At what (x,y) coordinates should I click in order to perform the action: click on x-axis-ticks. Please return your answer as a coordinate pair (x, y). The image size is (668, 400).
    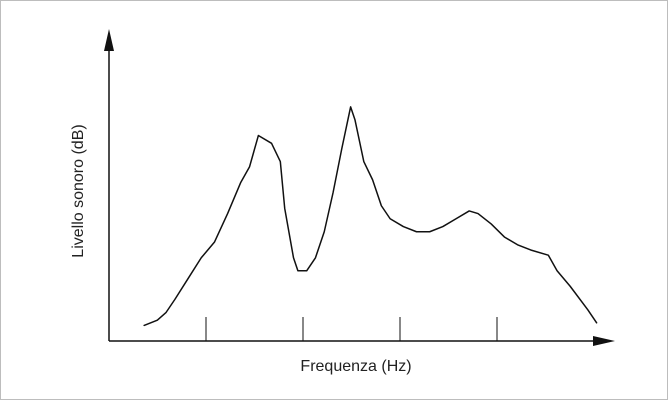
    Looking at the image, I should click on (351, 329).